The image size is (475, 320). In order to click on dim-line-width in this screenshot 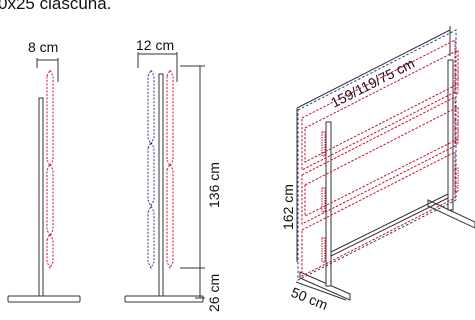, I will do `click(373, 69)`.